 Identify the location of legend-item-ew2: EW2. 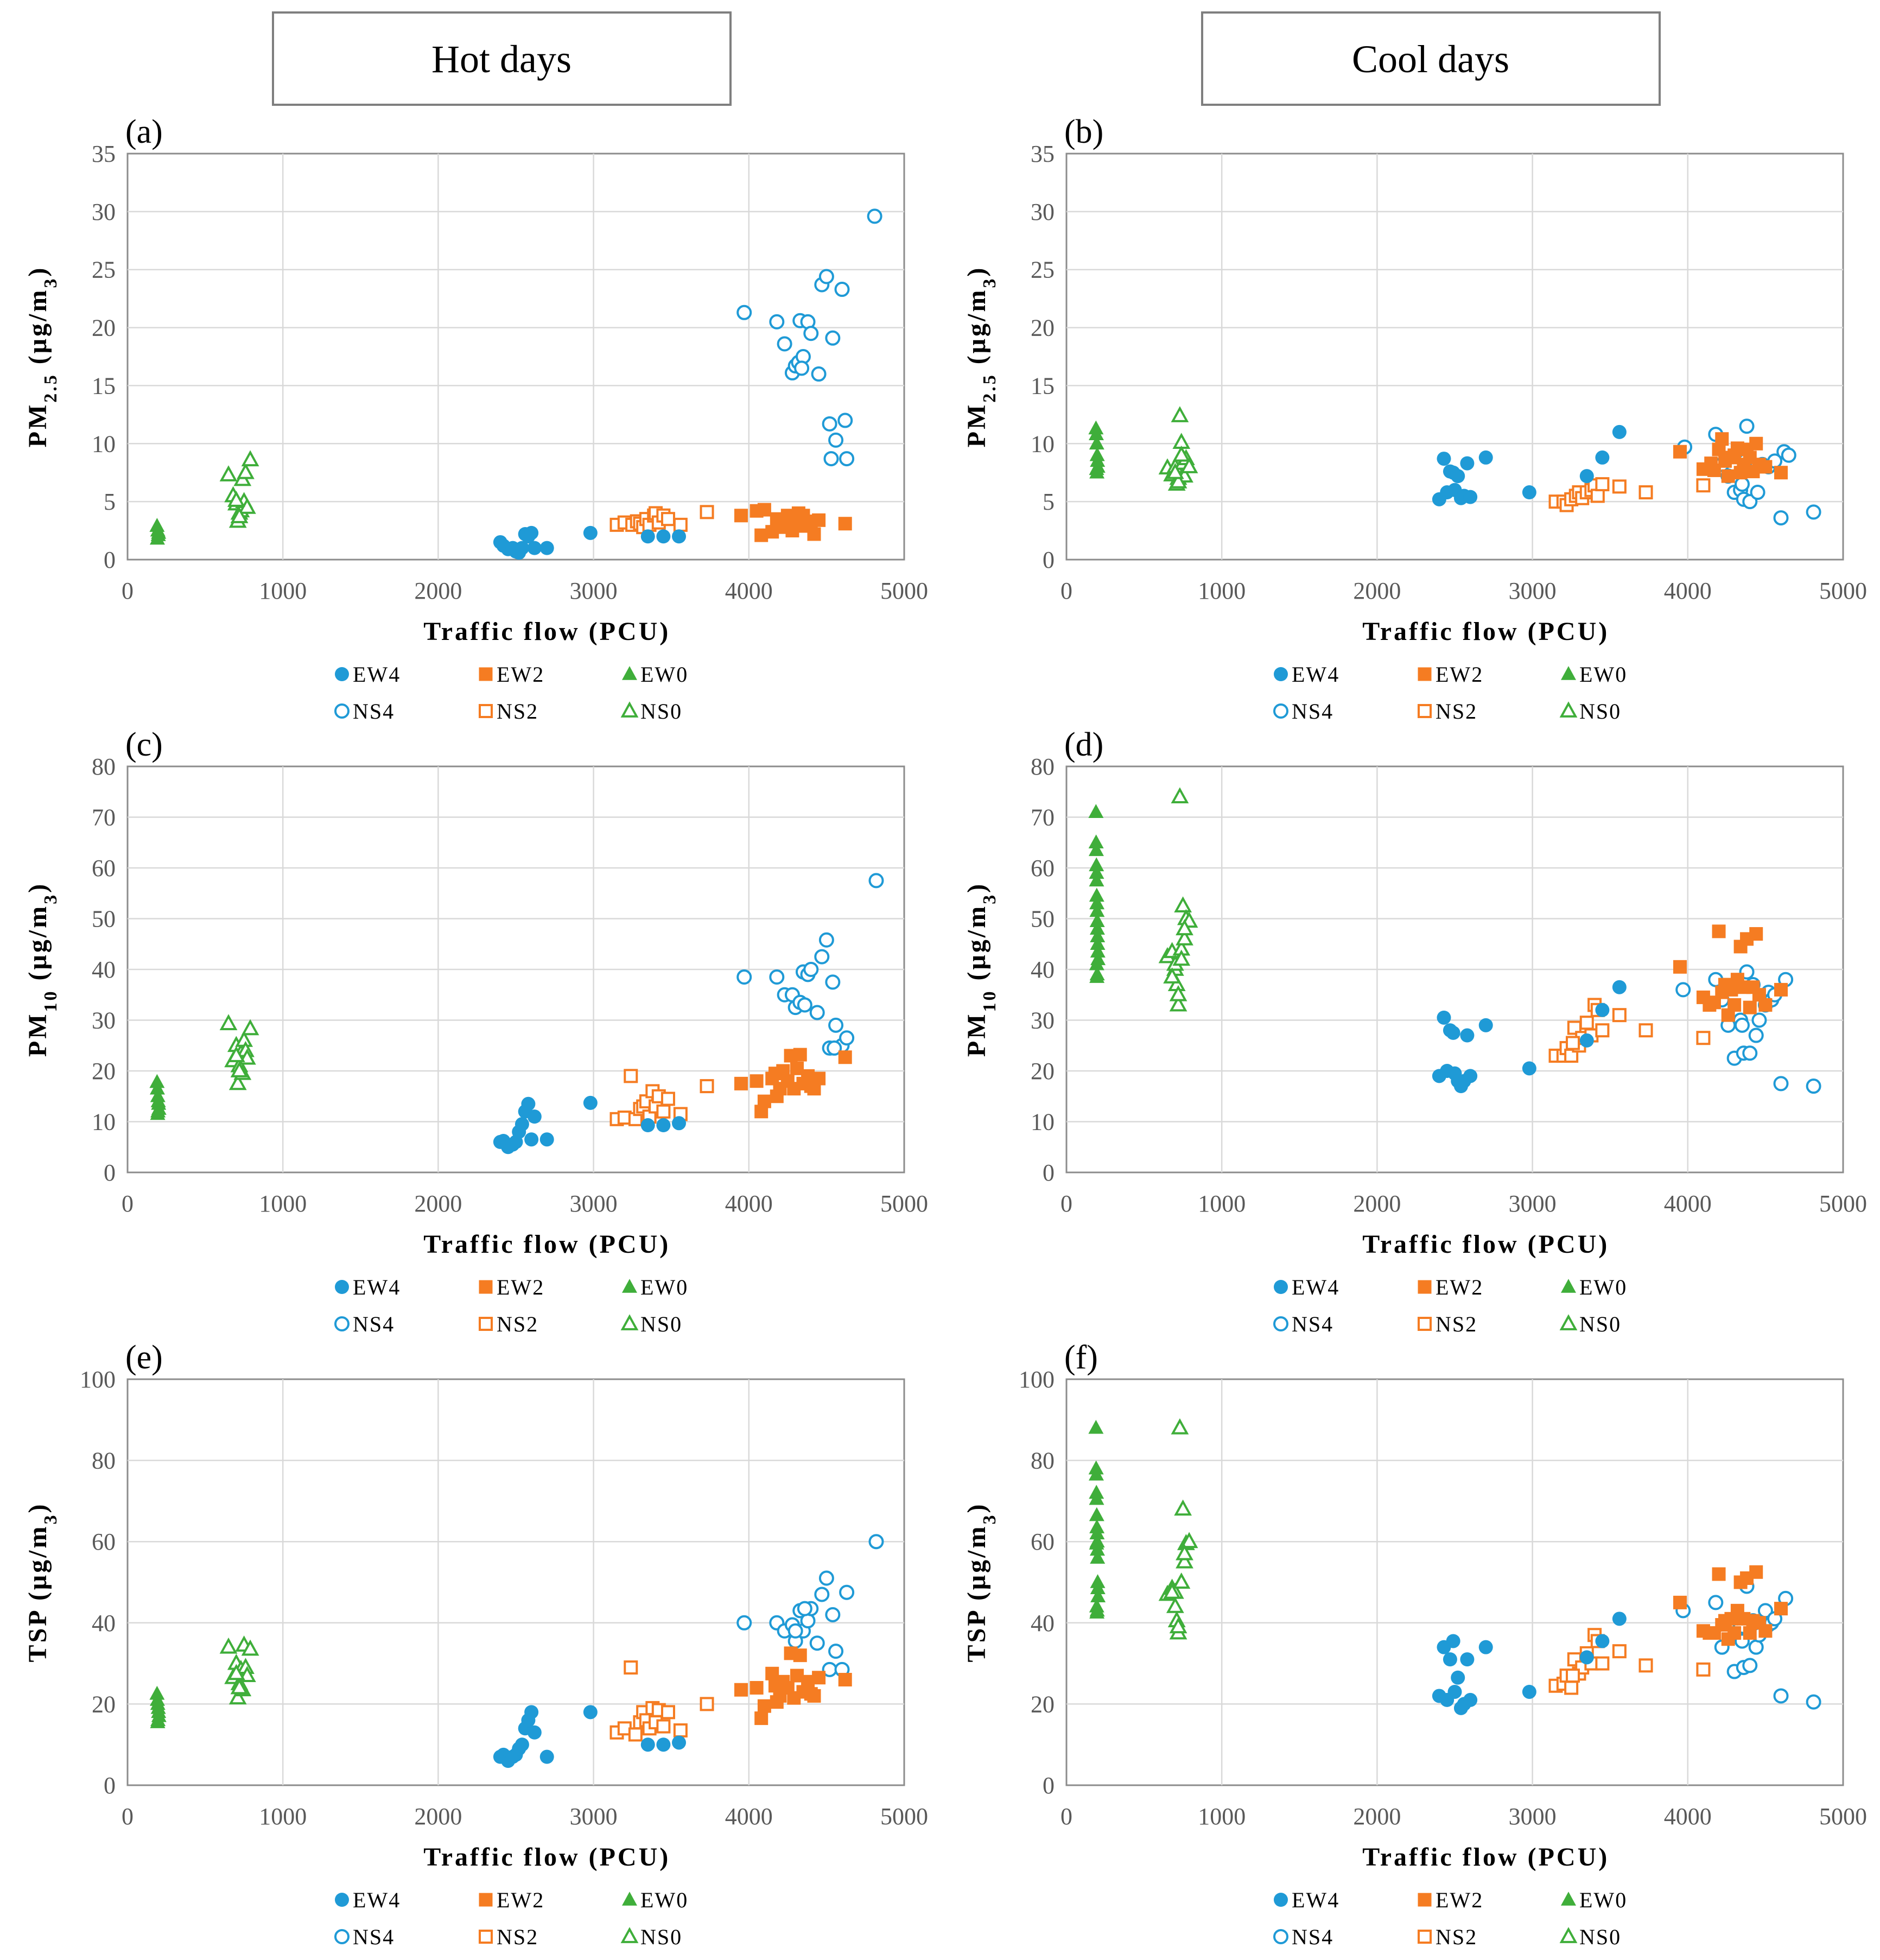
(1450, 675).